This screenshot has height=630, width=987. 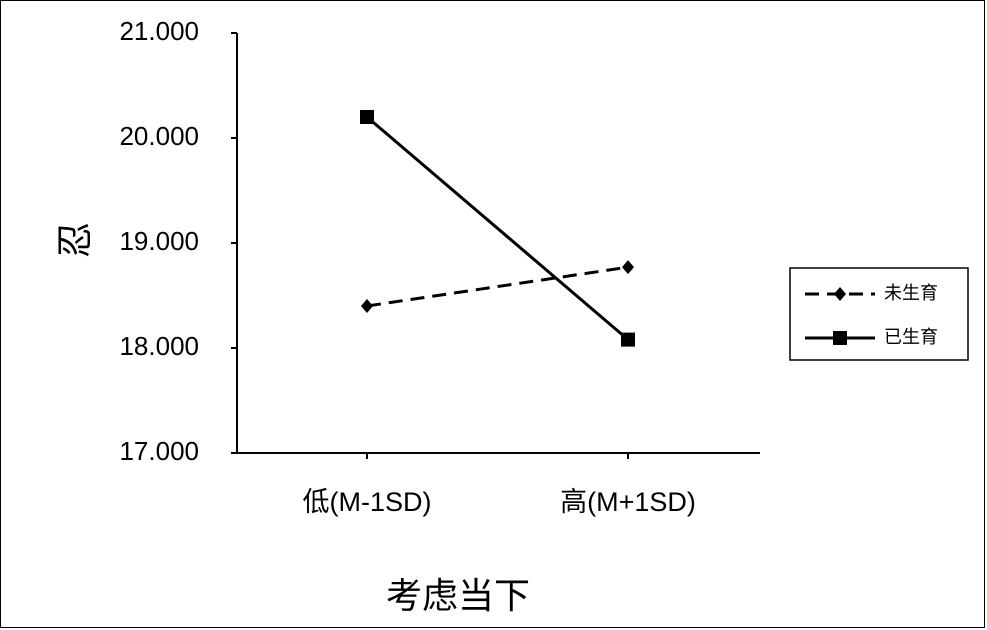 I want to click on x-tick-label: 低(M-1SD), so click(x=367, y=502).